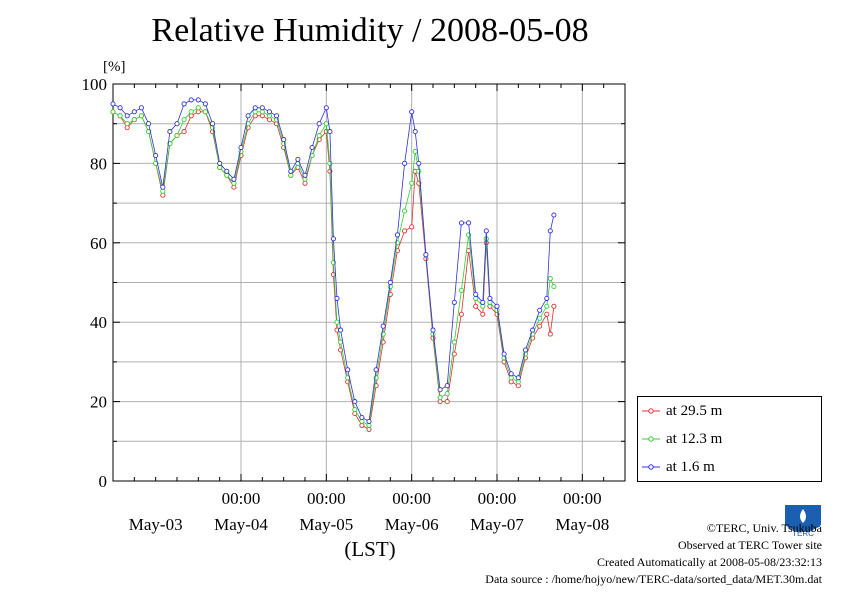  What do you see at coordinates (241, 524) in the screenshot?
I see `x-date-label: May-04` at bounding box center [241, 524].